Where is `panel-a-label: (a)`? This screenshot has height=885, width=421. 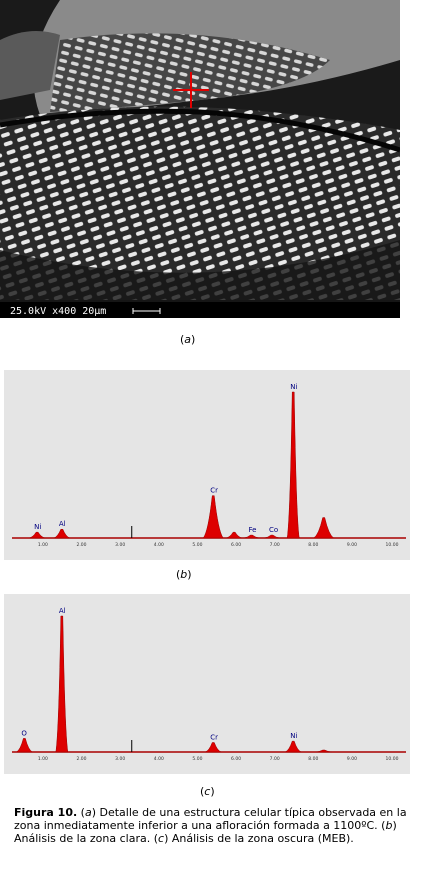
panel-a-label: (a) is located at coordinates (188, 339).